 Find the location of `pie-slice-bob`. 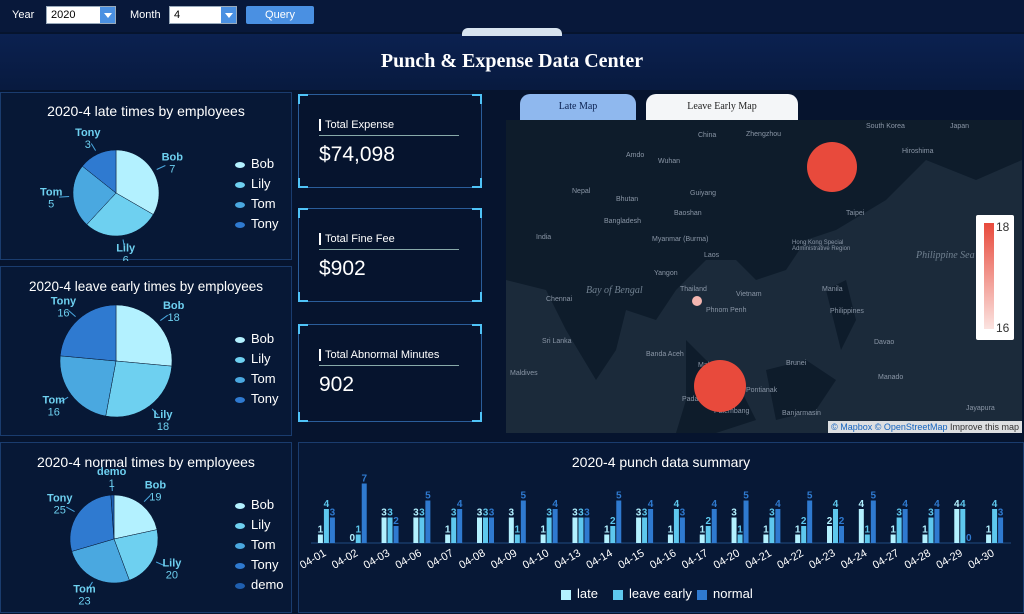

pie-slice-bob is located at coordinates (144, 335).